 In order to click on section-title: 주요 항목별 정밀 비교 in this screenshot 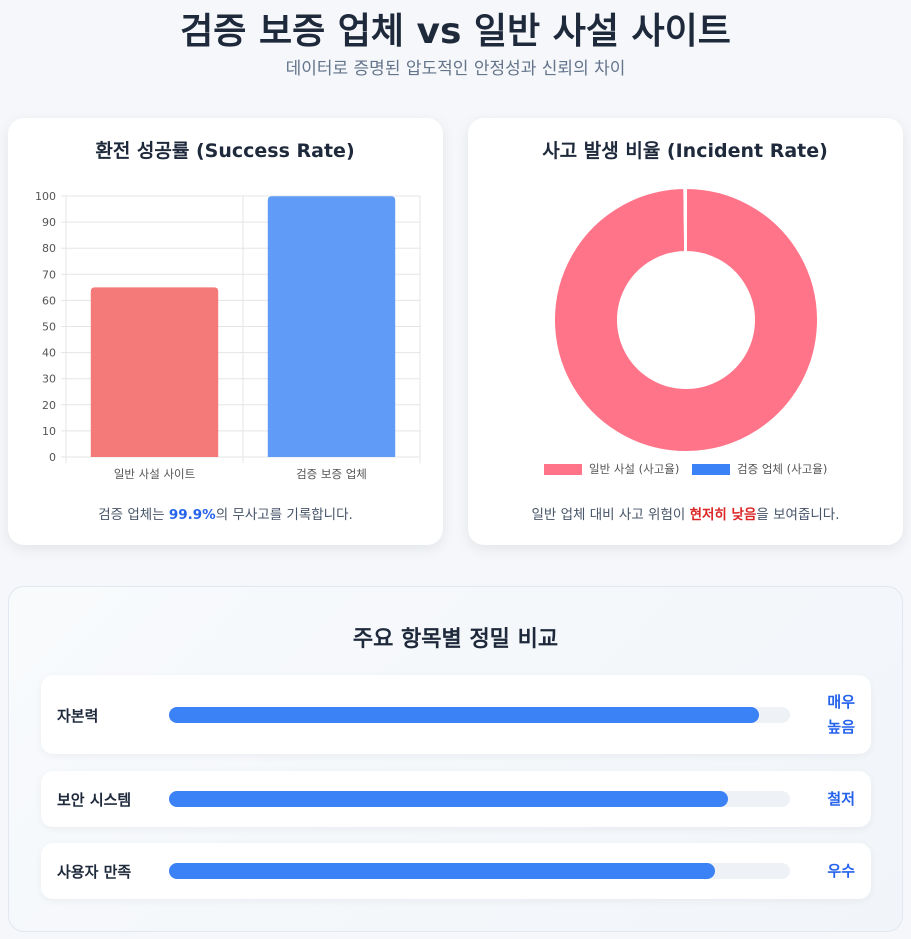, I will do `click(455, 639)`.